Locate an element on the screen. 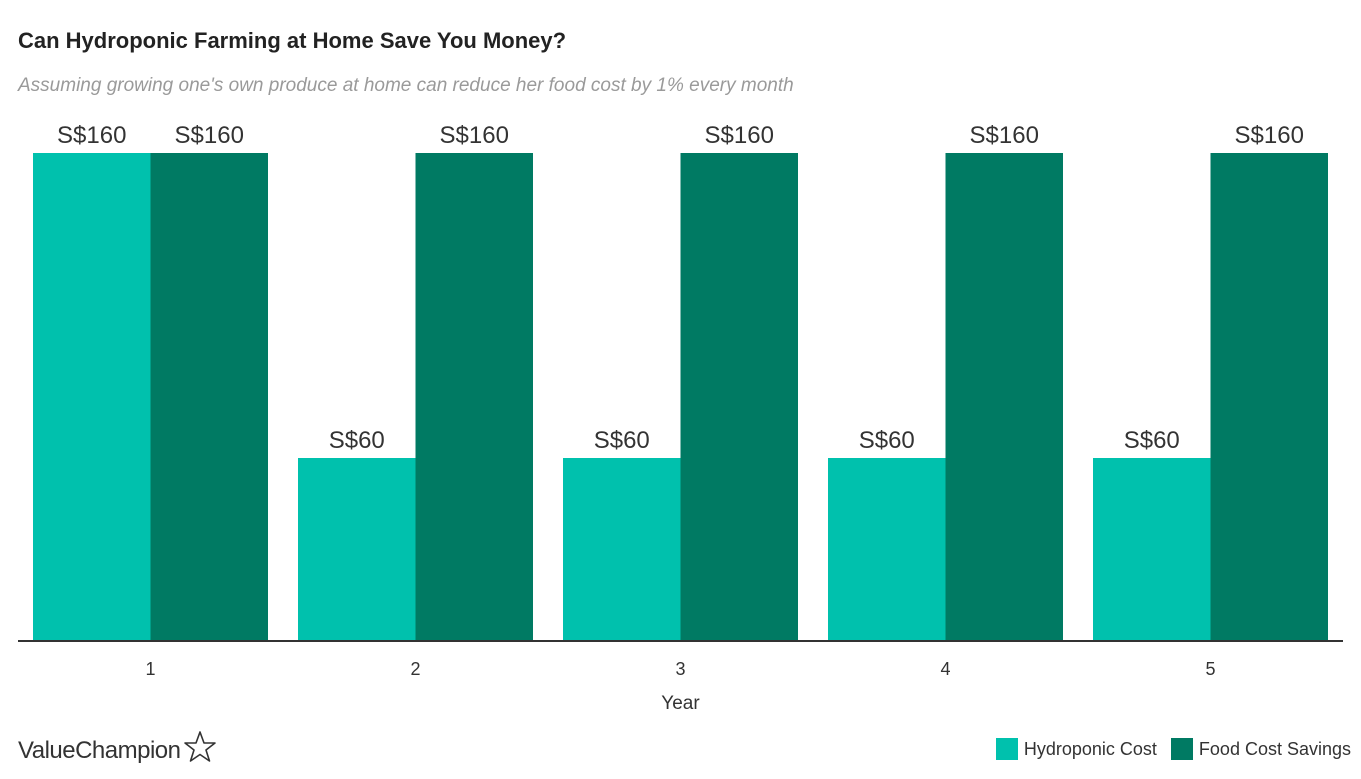 The width and height of the screenshot is (1361, 779). data-label-food-cost-savings-year-3: S$160 is located at coordinates (739, 135).